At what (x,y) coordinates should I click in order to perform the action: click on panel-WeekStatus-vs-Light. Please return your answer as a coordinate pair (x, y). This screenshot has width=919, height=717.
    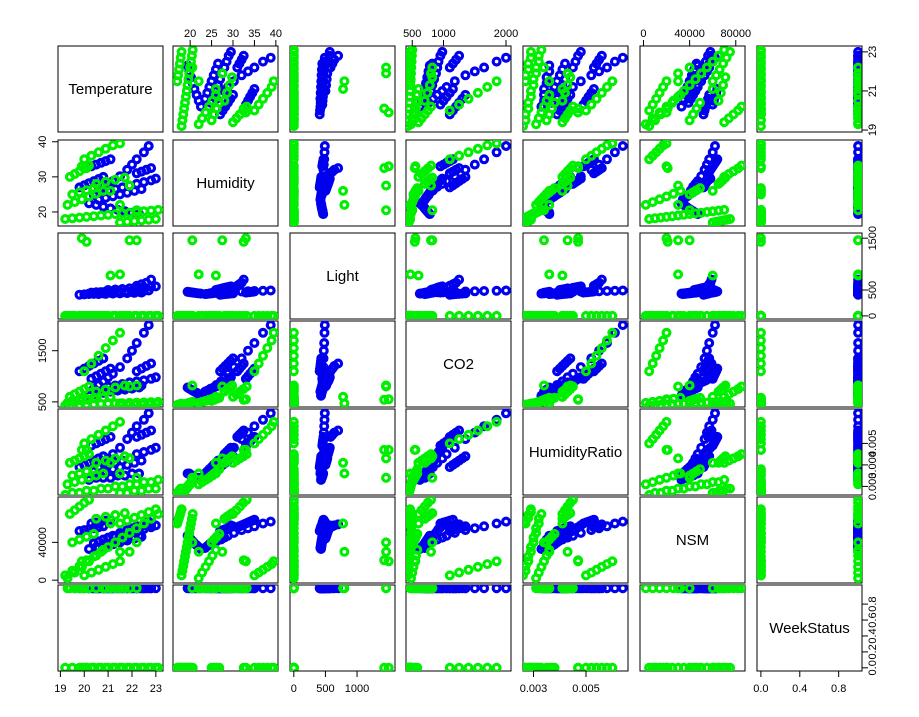
    Looking at the image, I should click on (342, 628).